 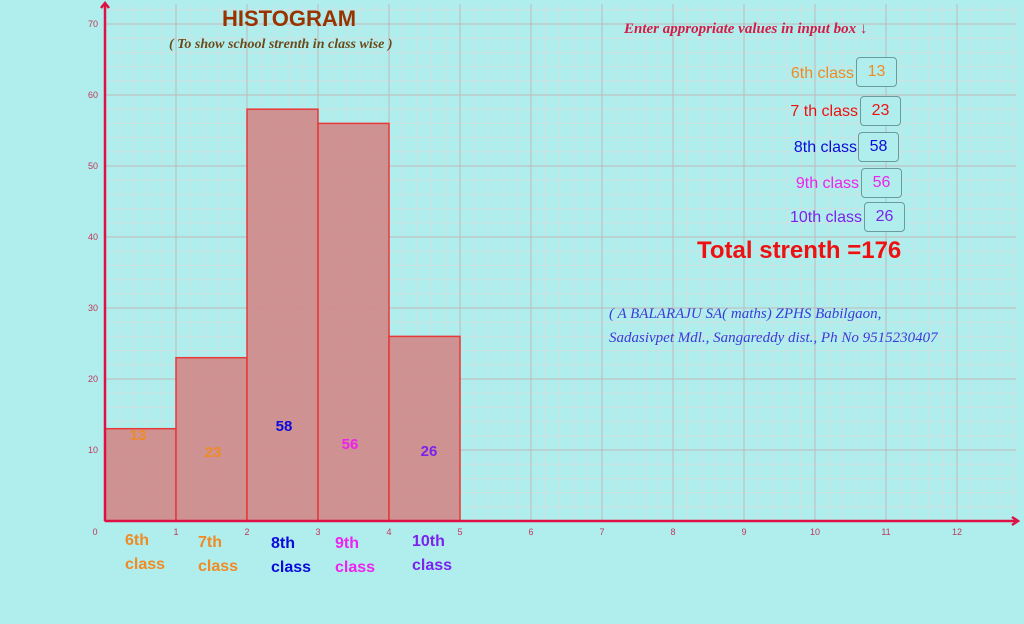 I want to click on x-tick-label: 3, so click(x=317, y=532).